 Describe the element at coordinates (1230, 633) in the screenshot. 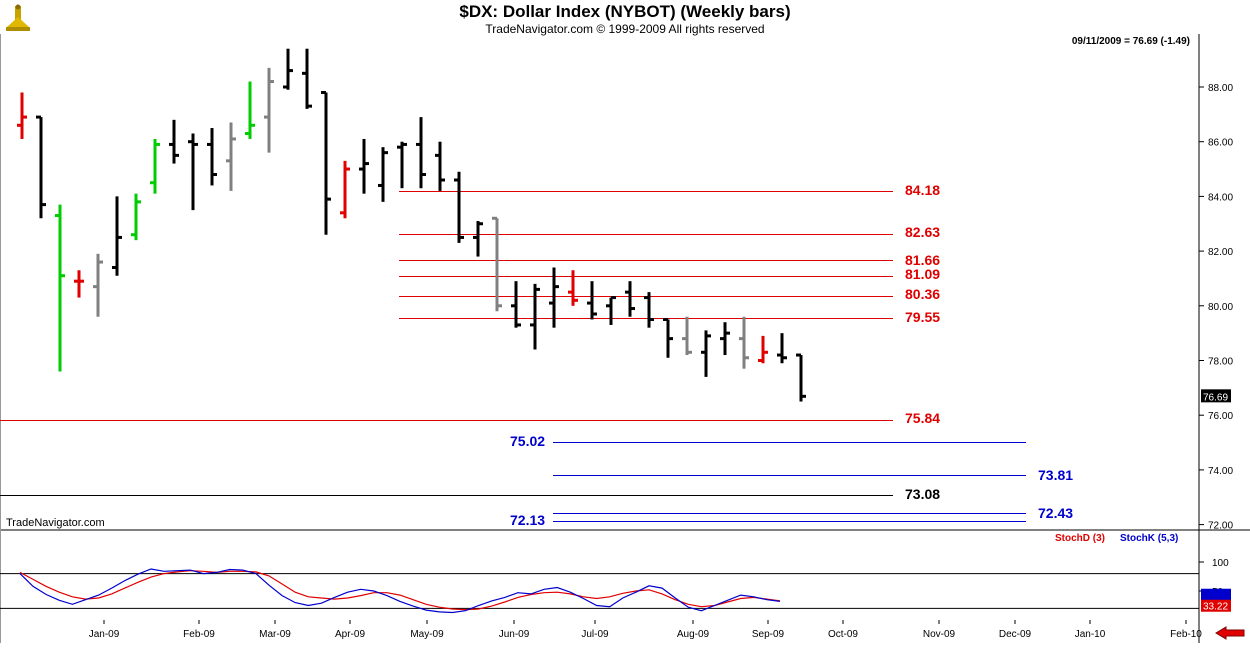

I see `left-arrow-icon` at that location.